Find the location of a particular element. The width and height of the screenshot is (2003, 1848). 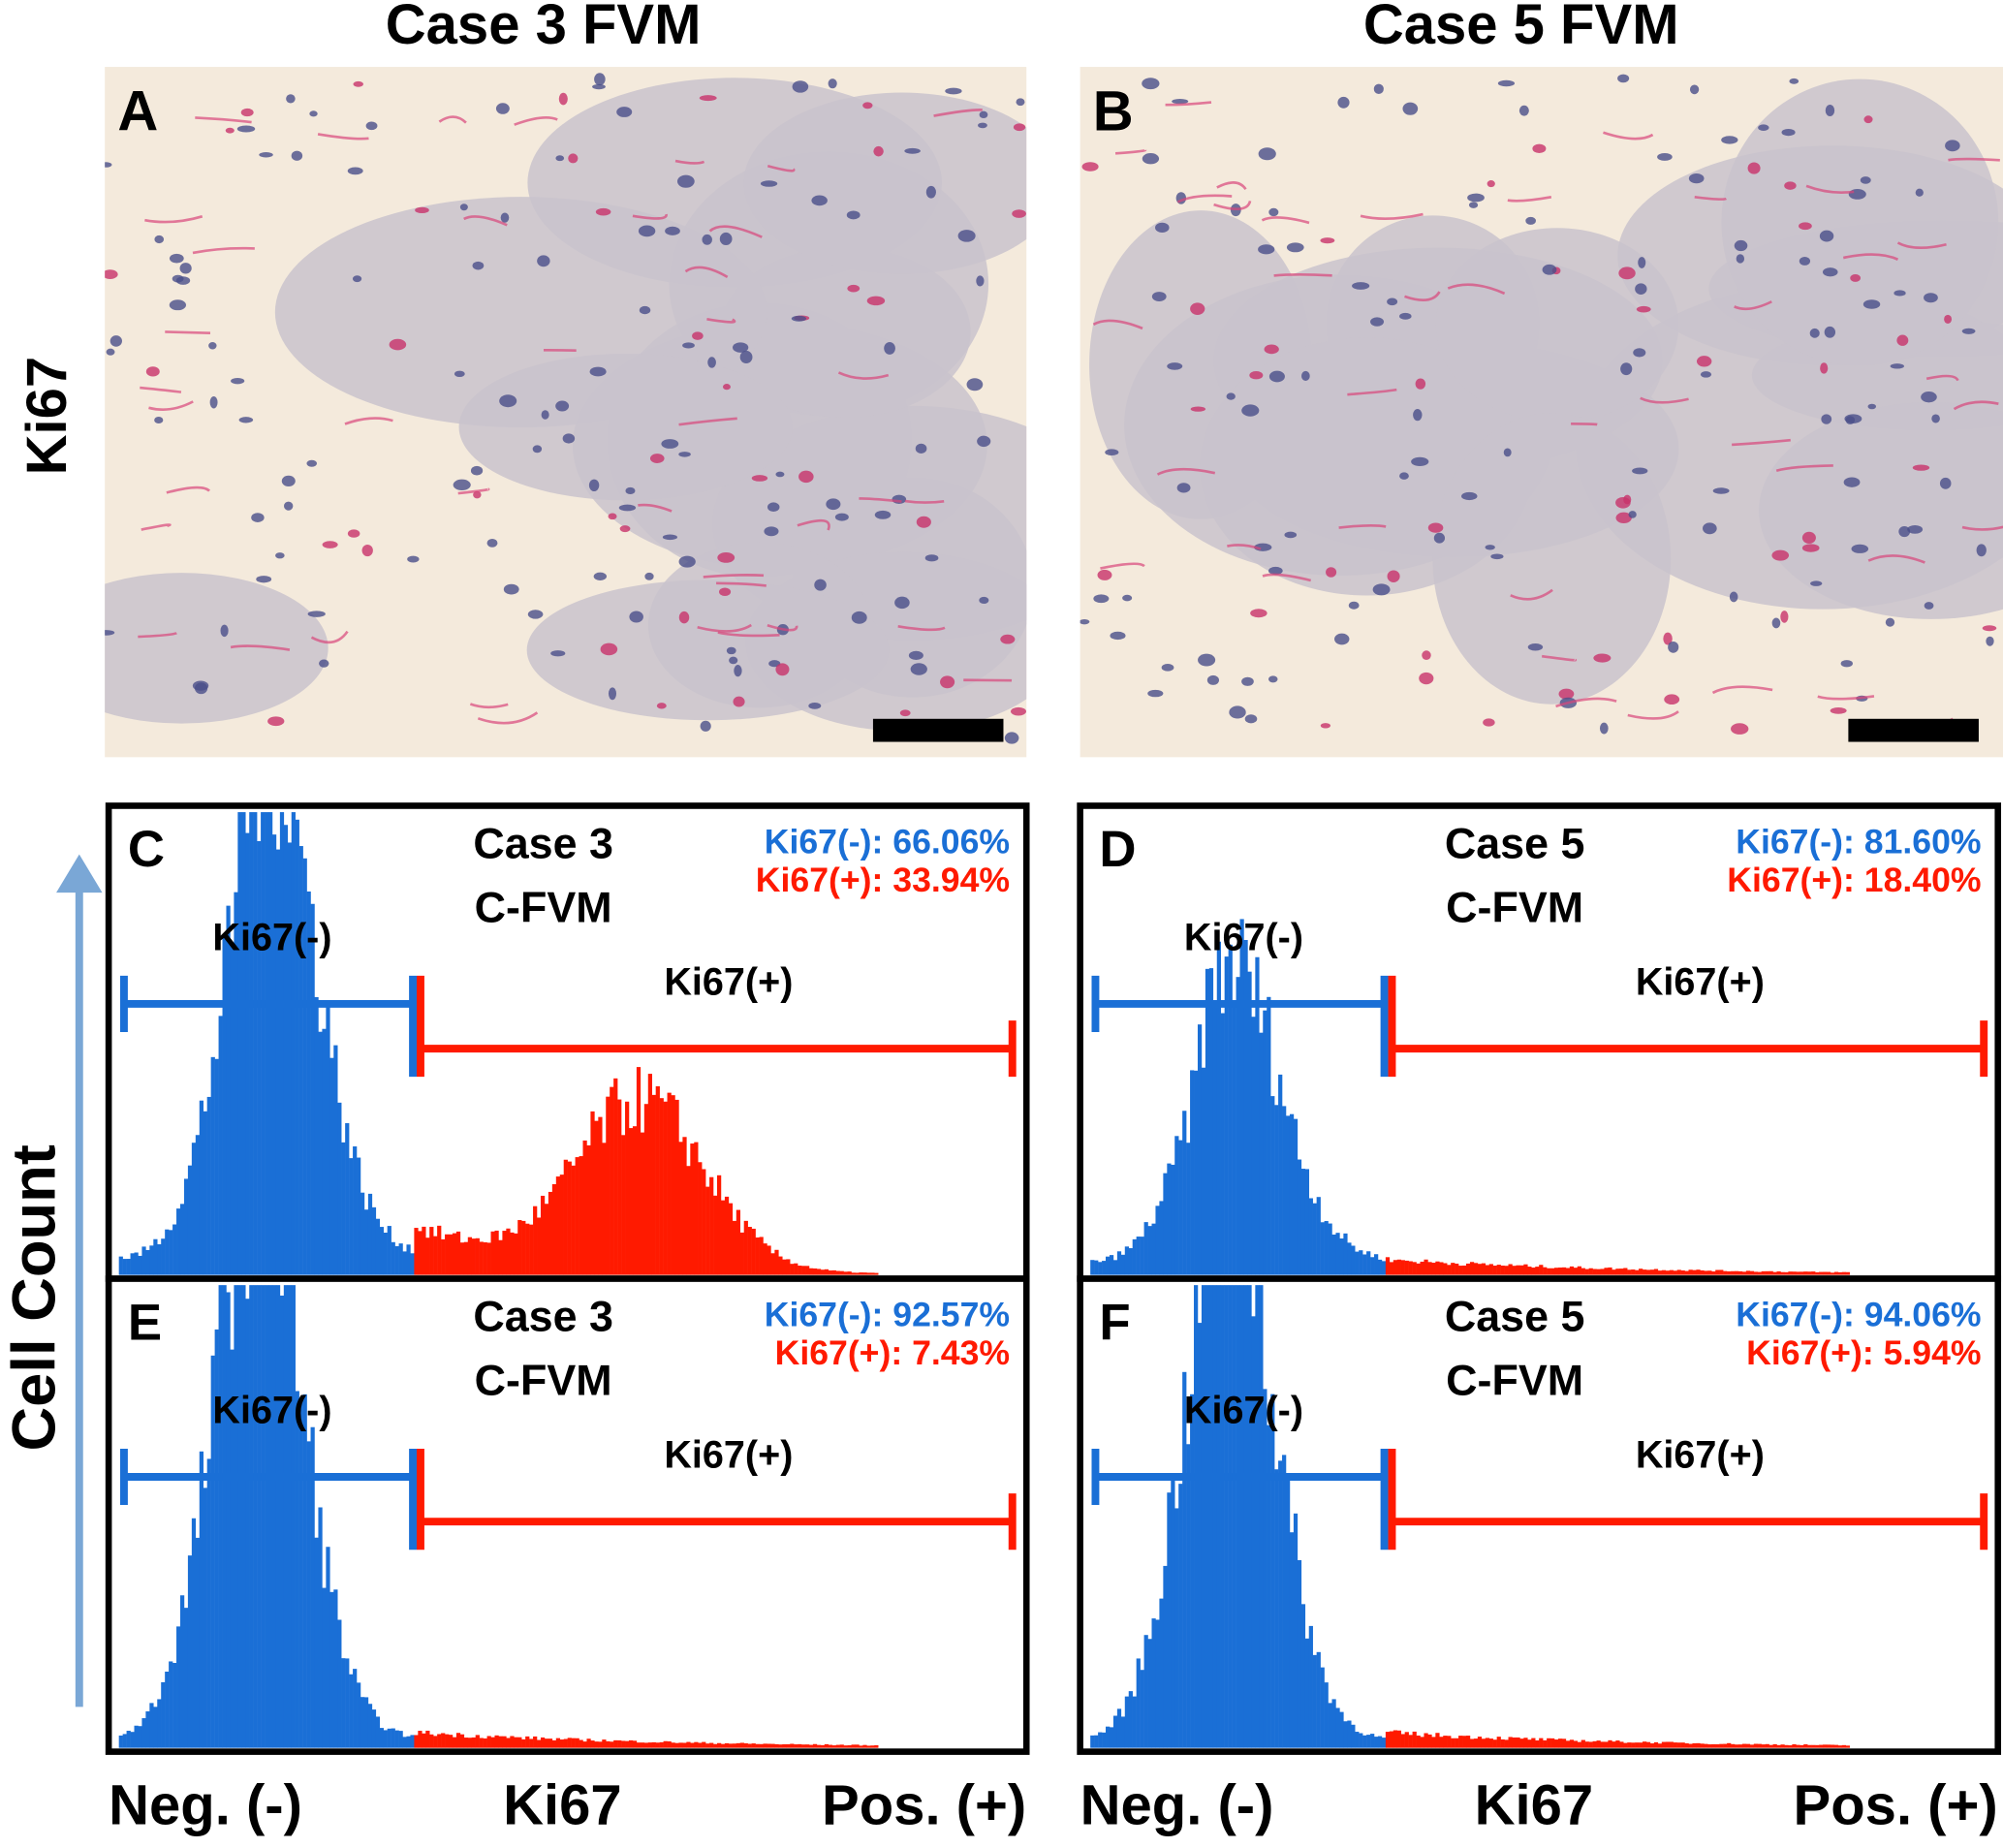

x-axis-label: Ki67 is located at coordinates (1535, 1804).